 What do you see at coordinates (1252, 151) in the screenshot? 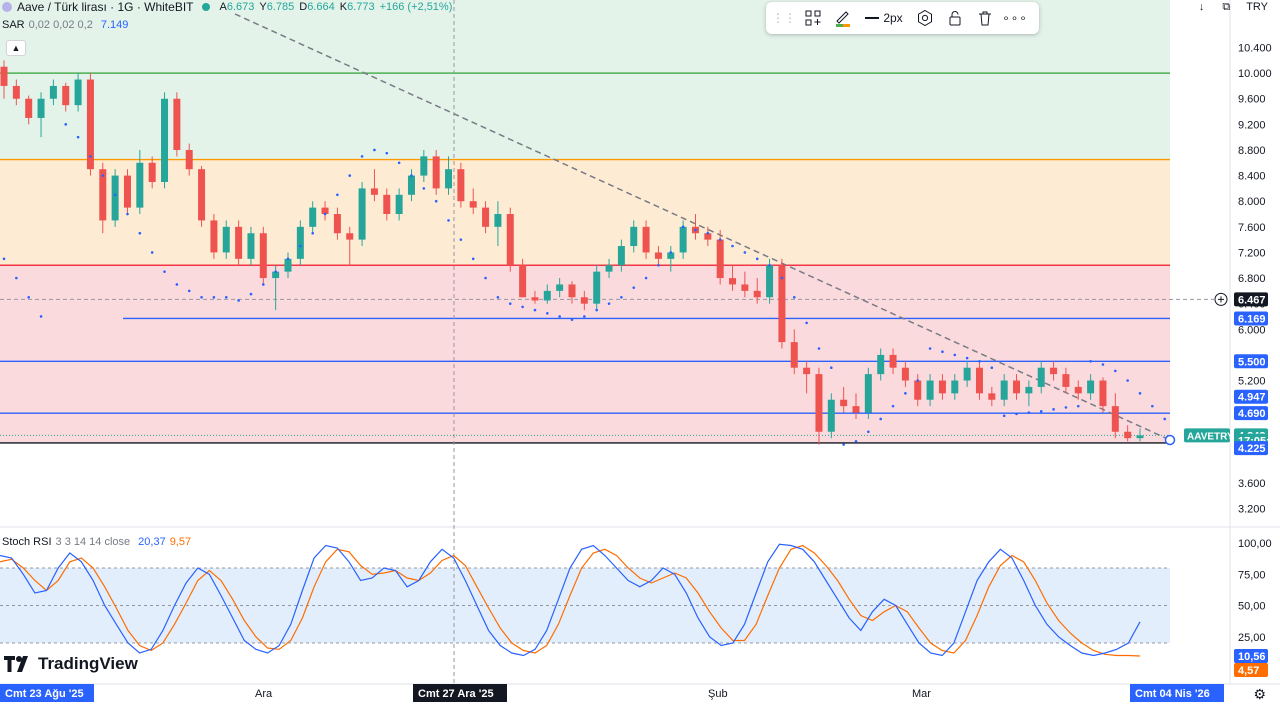
I see `price-axis-label: 8.800` at bounding box center [1252, 151].